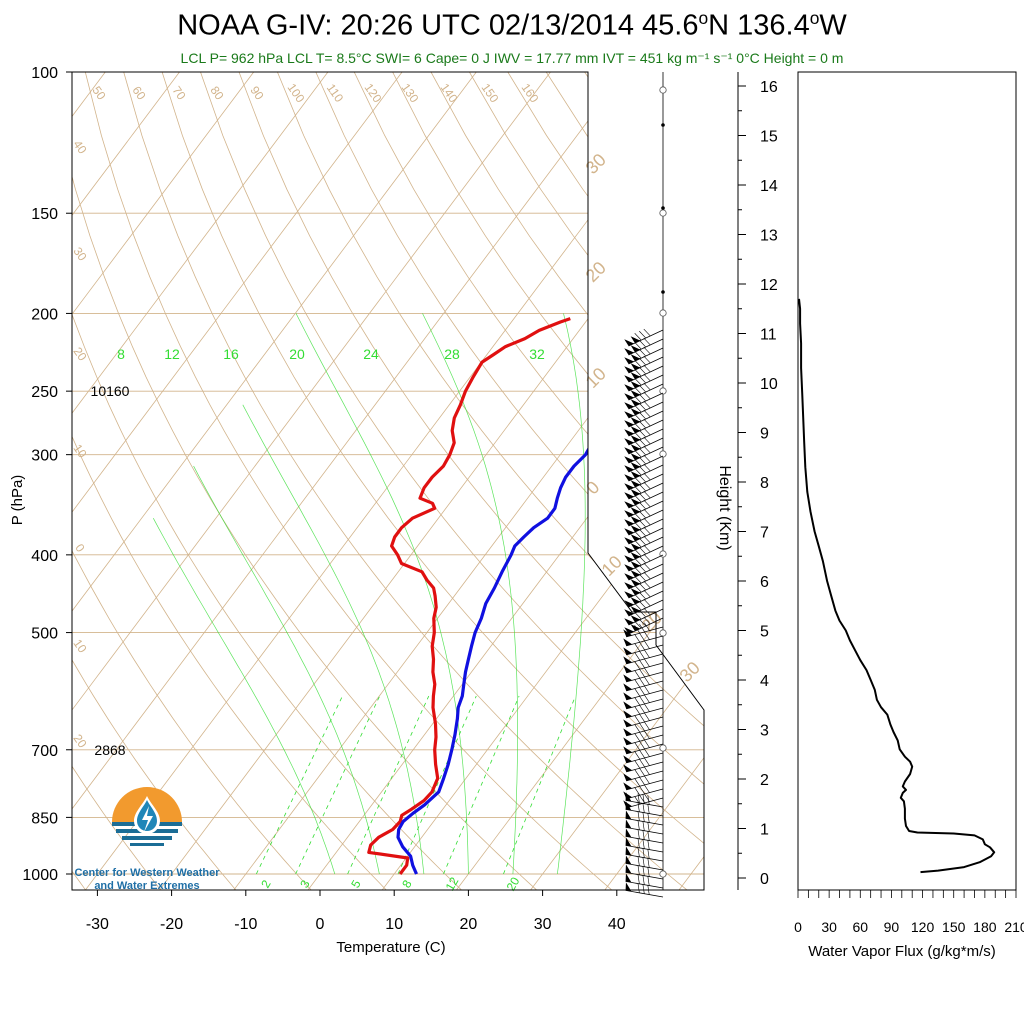  Describe the element at coordinates (764, 879) in the screenshot. I see `height-tick-label: 0` at that location.